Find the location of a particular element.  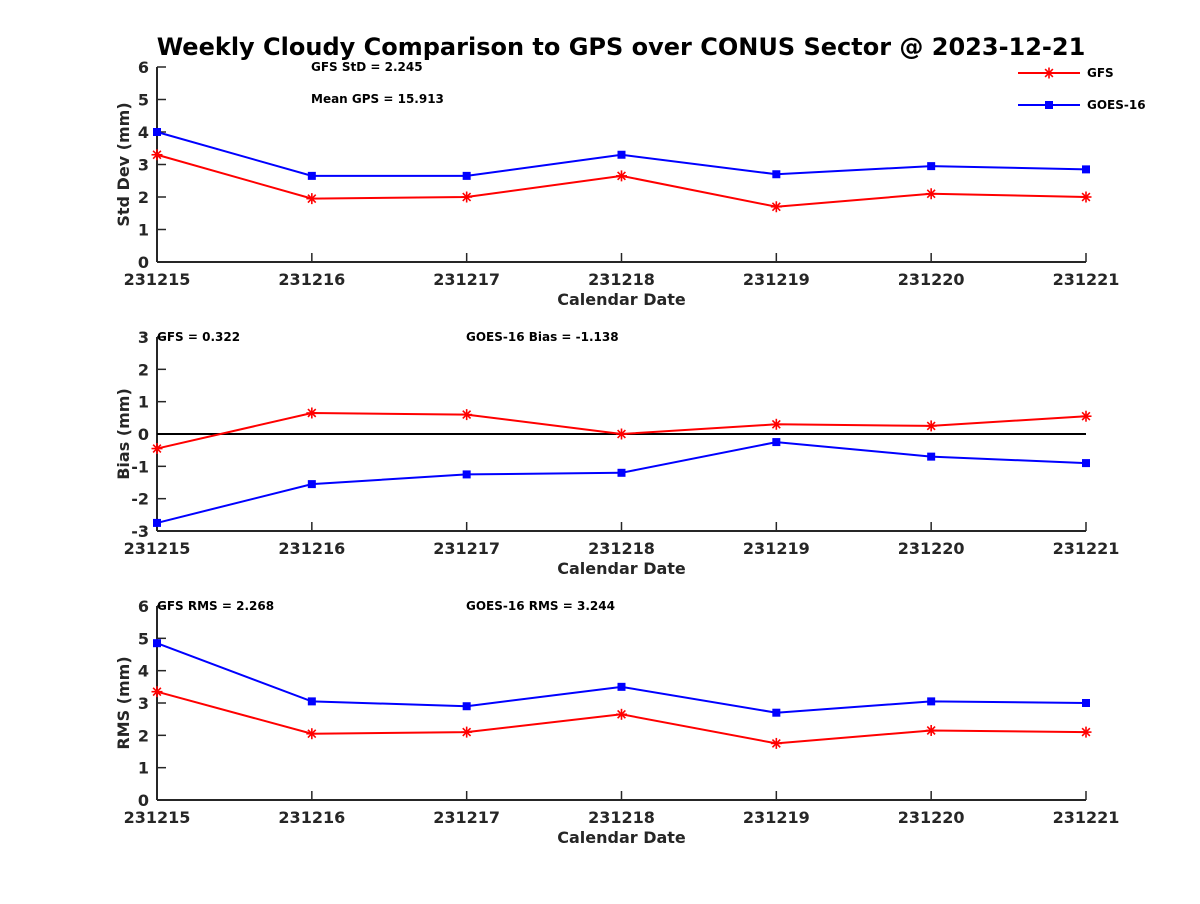

legend-label: GOES-16 is located at coordinates (1116, 105).